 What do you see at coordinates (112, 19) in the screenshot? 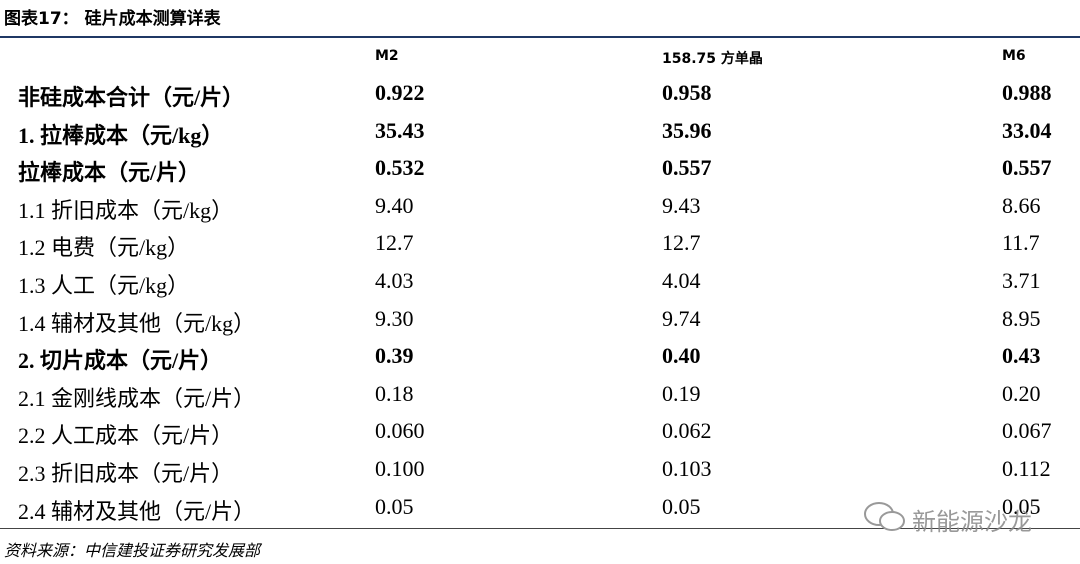
I see `title: 图表17： 硅片成本测算详表` at bounding box center [112, 19].